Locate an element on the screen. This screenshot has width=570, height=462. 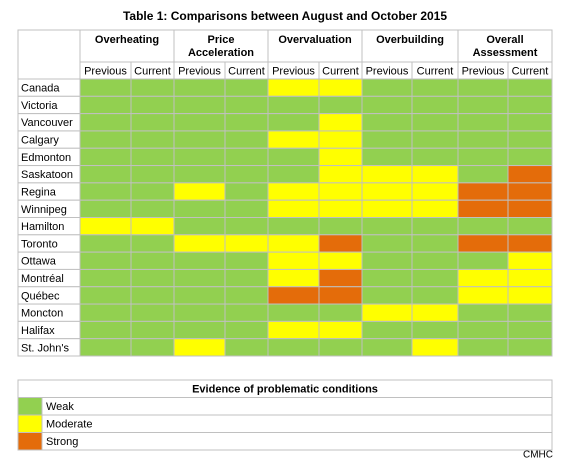
legend-title: Evidence of problematic conditions is located at coordinates (285, 390).